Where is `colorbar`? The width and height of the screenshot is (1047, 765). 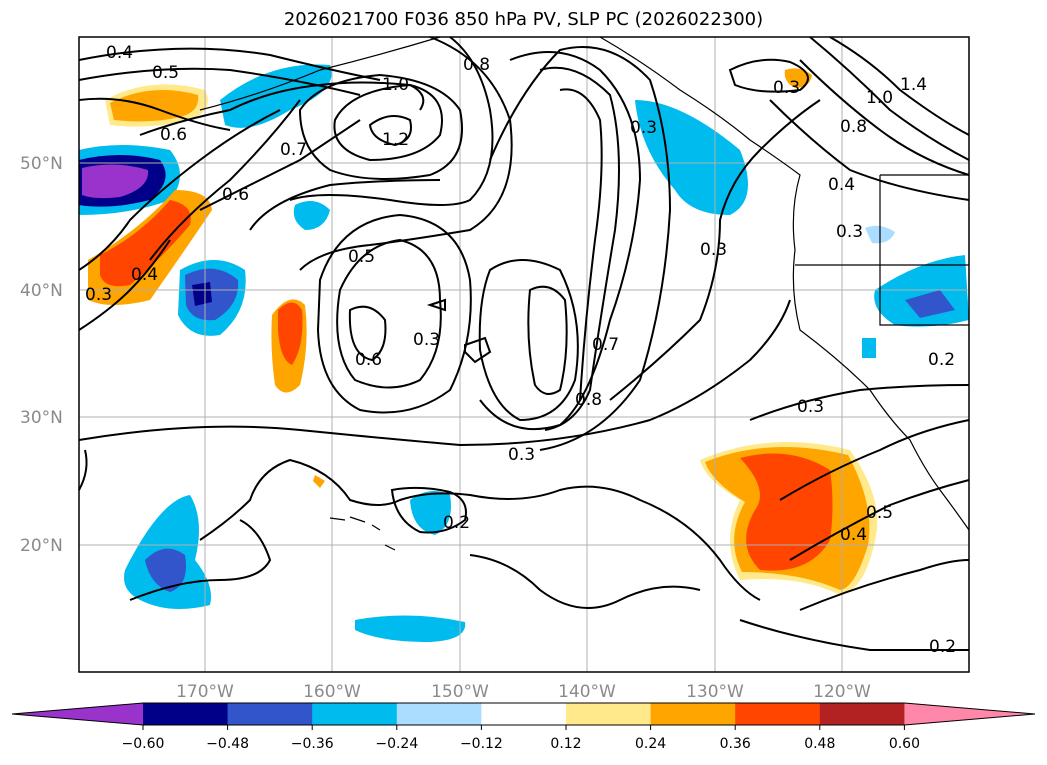
colorbar is located at coordinates (523, 714).